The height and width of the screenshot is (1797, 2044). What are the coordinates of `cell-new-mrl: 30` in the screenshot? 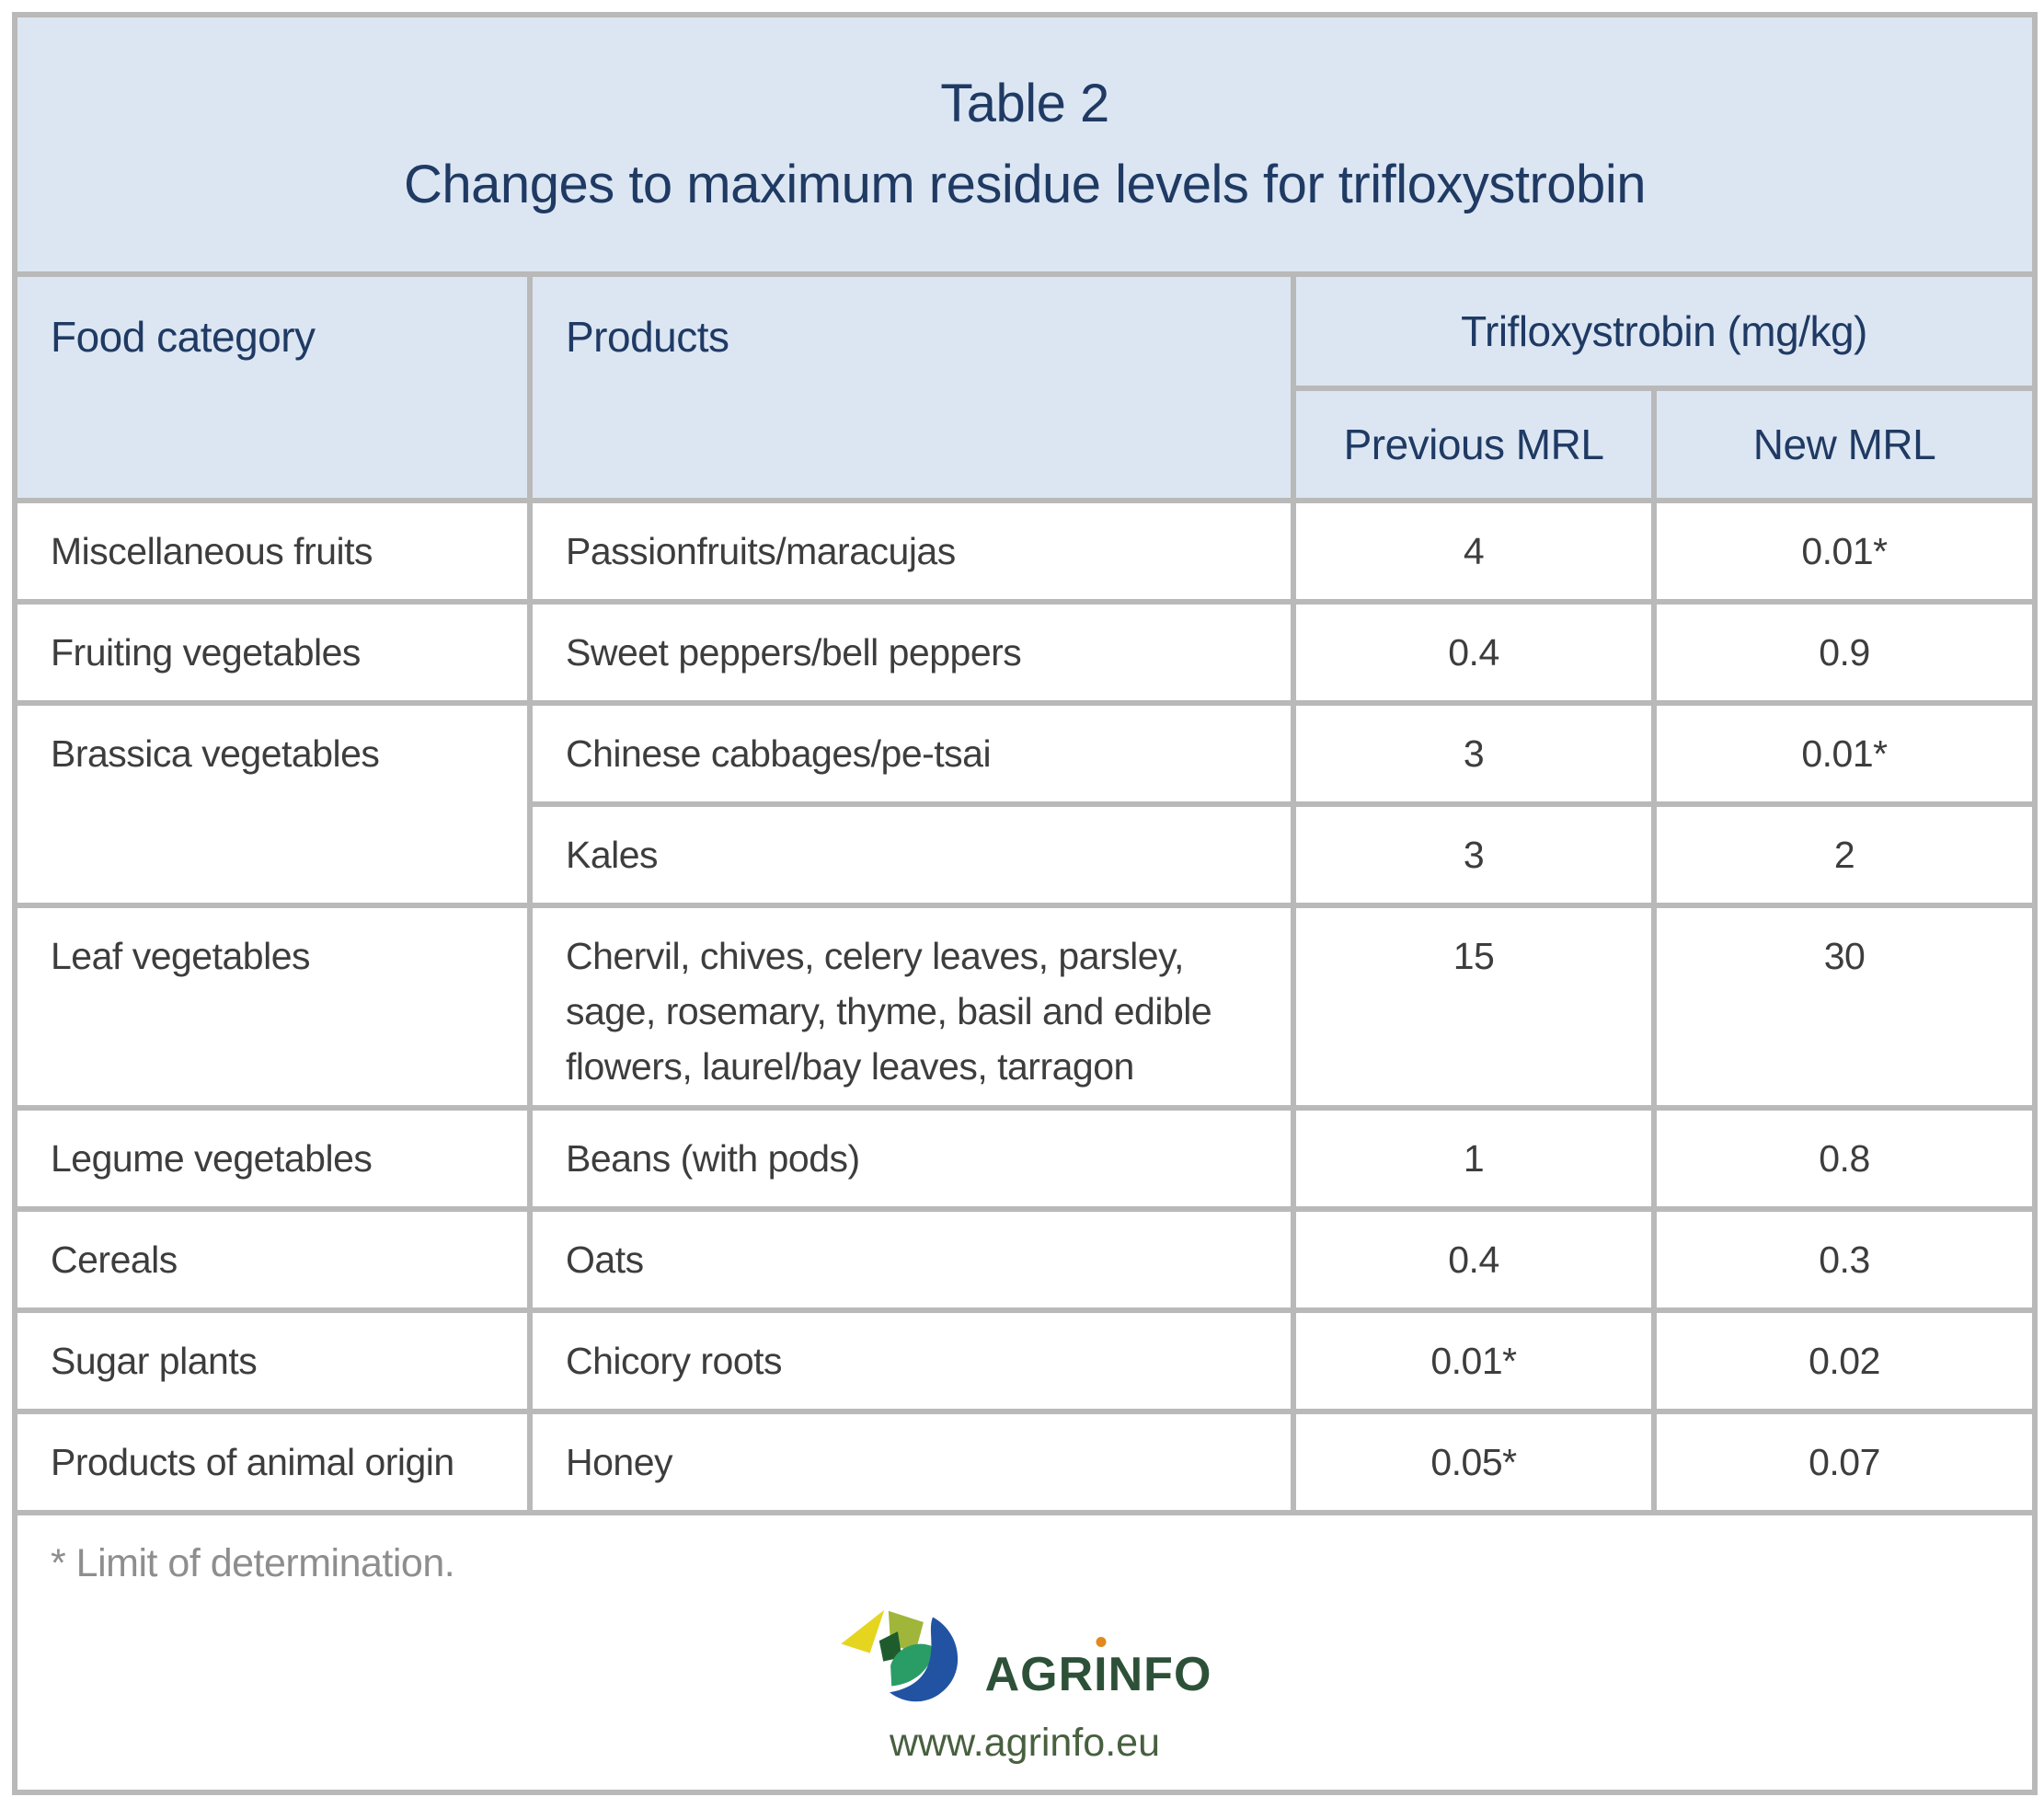 It's located at (1844, 1007).